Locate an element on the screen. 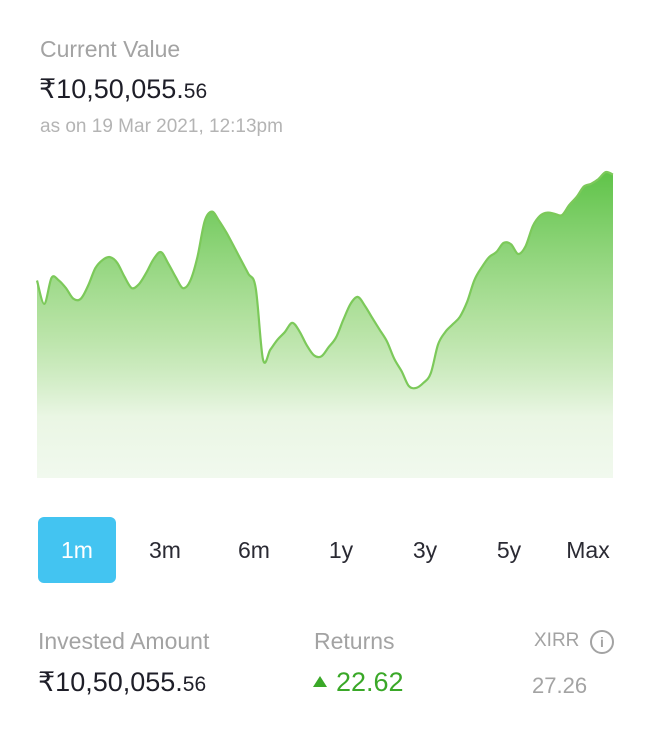 This screenshot has width=651, height=739. current-value-amount-decimal: 56 is located at coordinates (195, 91).